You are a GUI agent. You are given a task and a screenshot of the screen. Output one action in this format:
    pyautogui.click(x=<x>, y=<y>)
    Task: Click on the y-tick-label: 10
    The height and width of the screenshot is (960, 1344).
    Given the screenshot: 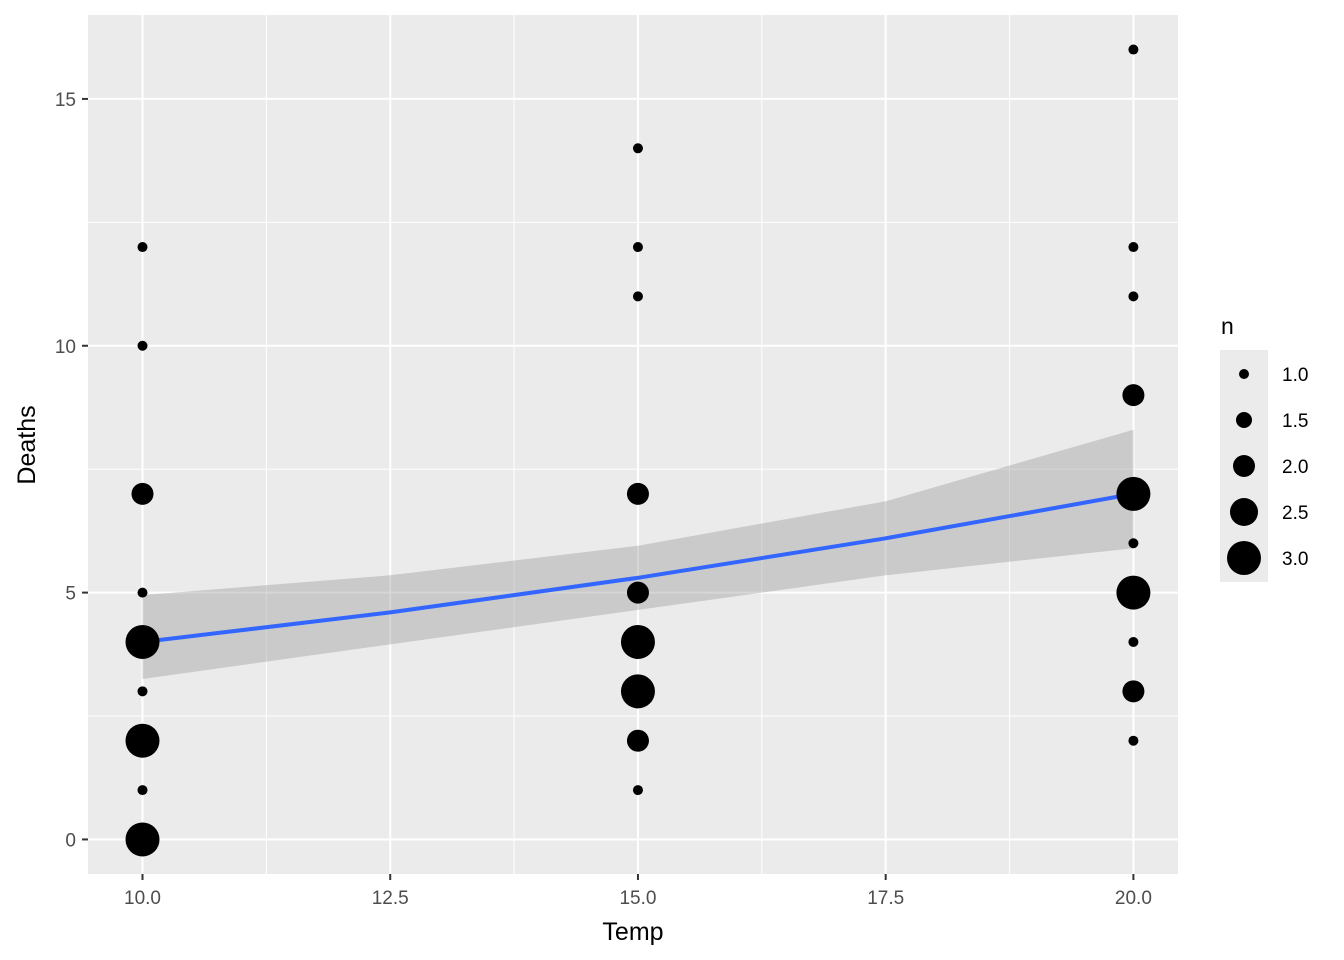 What is the action you would take?
    pyautogui.click(x=65, y=347)
    